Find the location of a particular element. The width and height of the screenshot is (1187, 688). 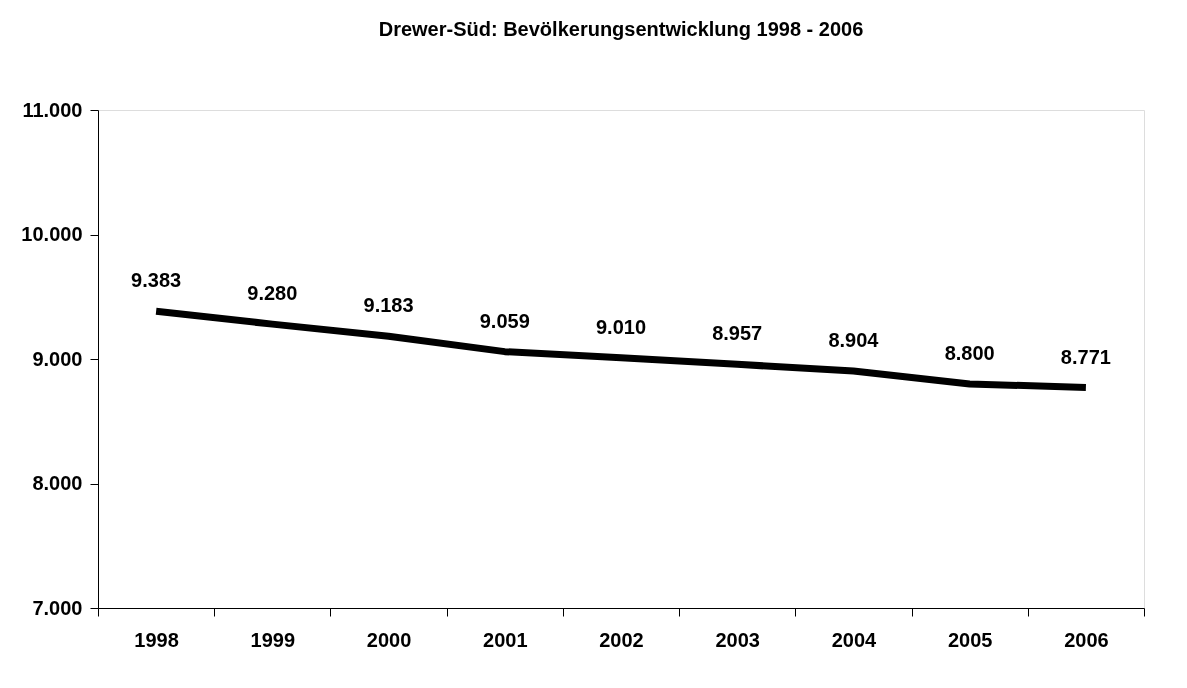

x-tick-label: 1999 is located at coordinates (273, 639).